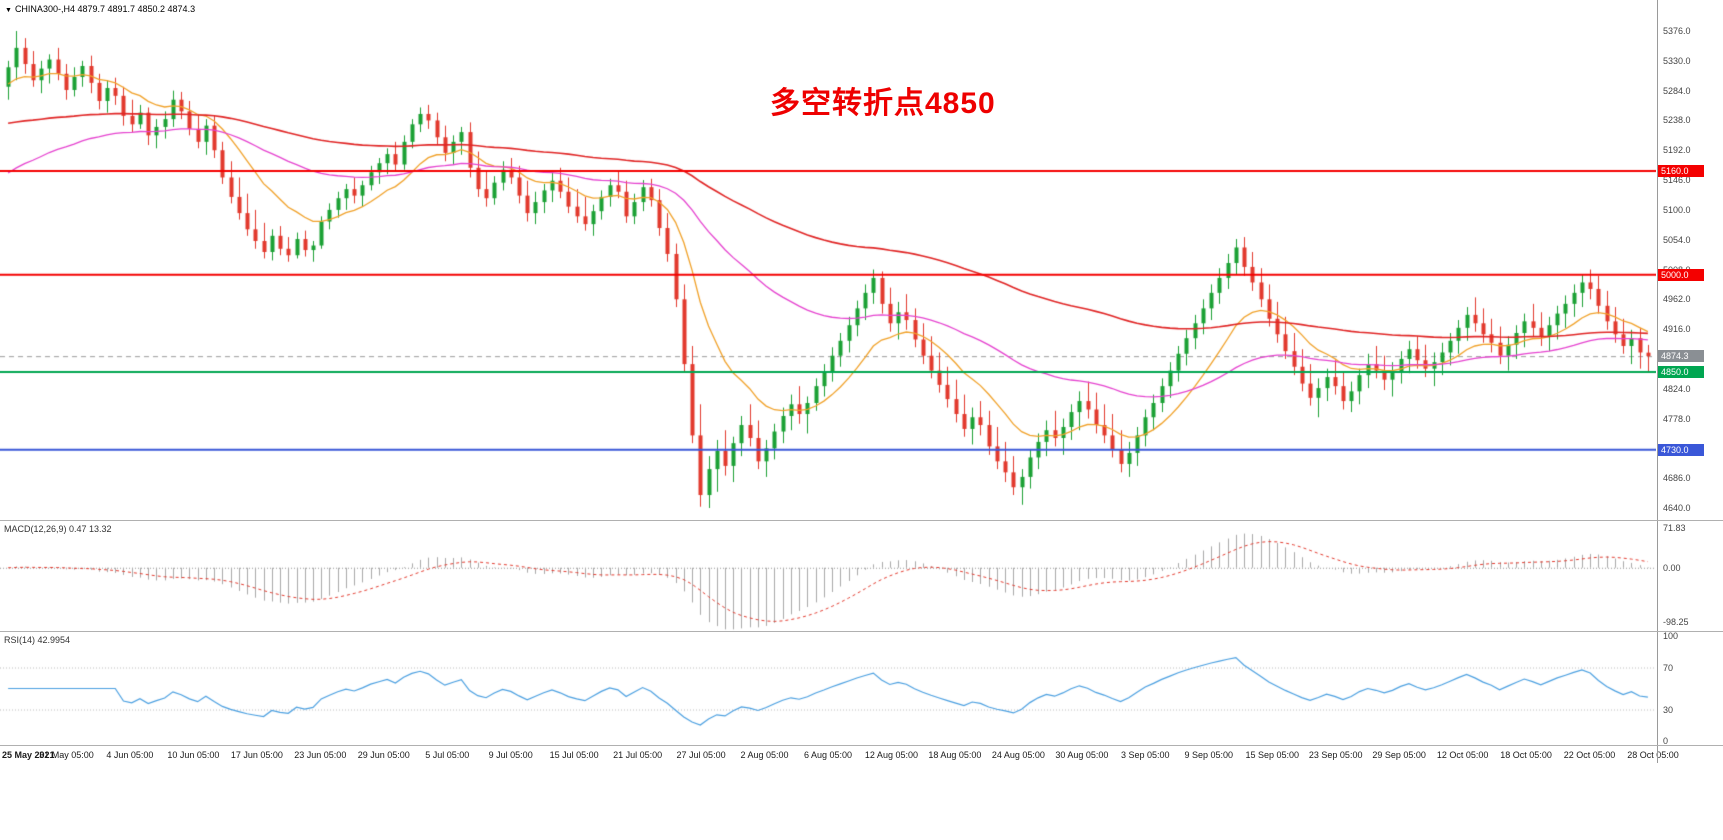  What do you see at coordinates (1082, 755) in the screenshot?
I see `time-axis-label: 30 Aug 05:00` at bounding box center [1082, 755].